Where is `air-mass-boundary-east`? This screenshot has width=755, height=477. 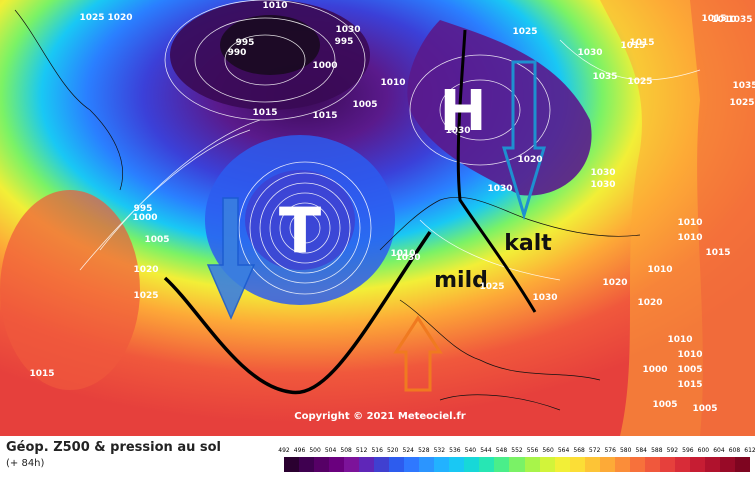
air-mass-boundary-east is located at coordinates (496, 171).